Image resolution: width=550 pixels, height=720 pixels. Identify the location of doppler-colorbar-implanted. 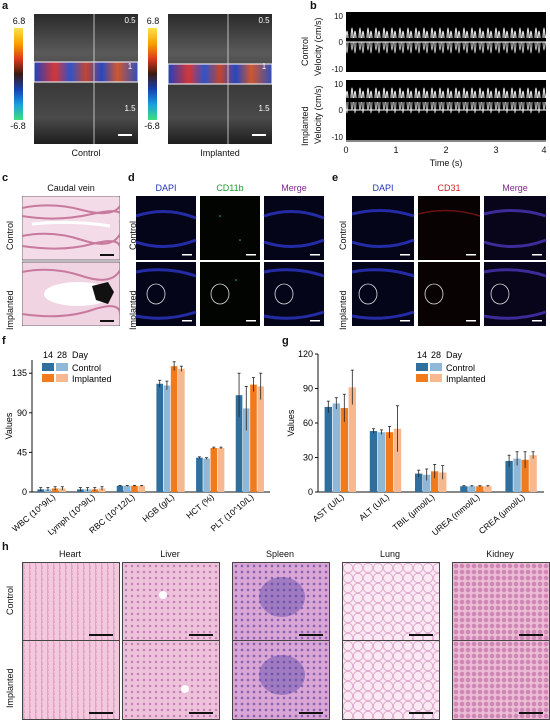
(152, 74).